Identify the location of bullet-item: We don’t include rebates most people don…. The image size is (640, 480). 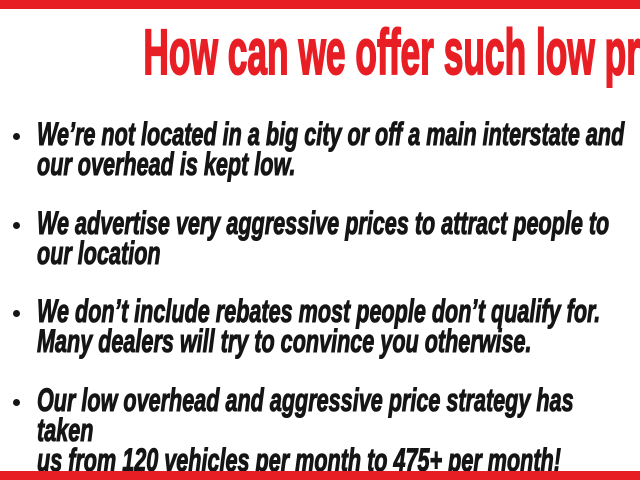
(320, 326).